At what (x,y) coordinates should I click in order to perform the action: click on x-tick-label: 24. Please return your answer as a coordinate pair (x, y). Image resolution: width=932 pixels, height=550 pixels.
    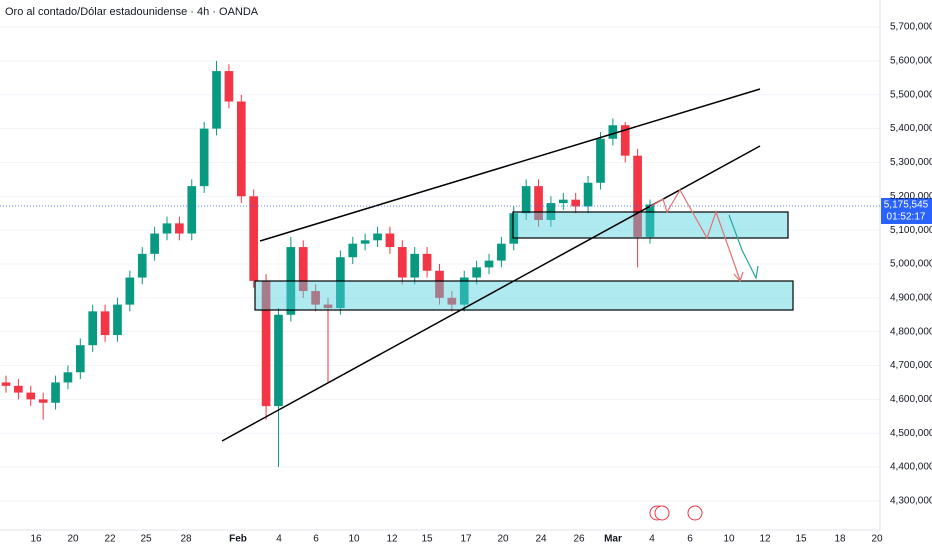
    Looking at the image, I should click on (541, 539).